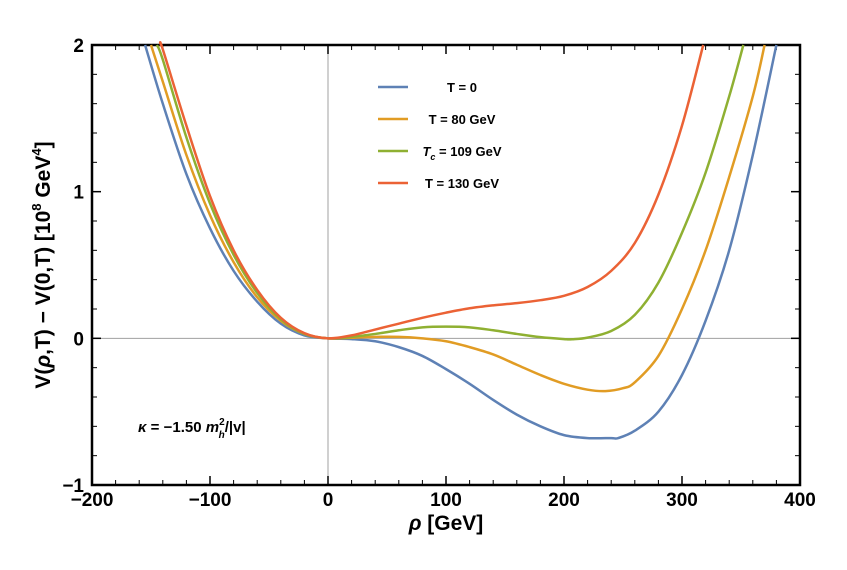  Describe the element at coordinates (328, 500) in the screenshot. I see `x-tick-label: 0` at that location.